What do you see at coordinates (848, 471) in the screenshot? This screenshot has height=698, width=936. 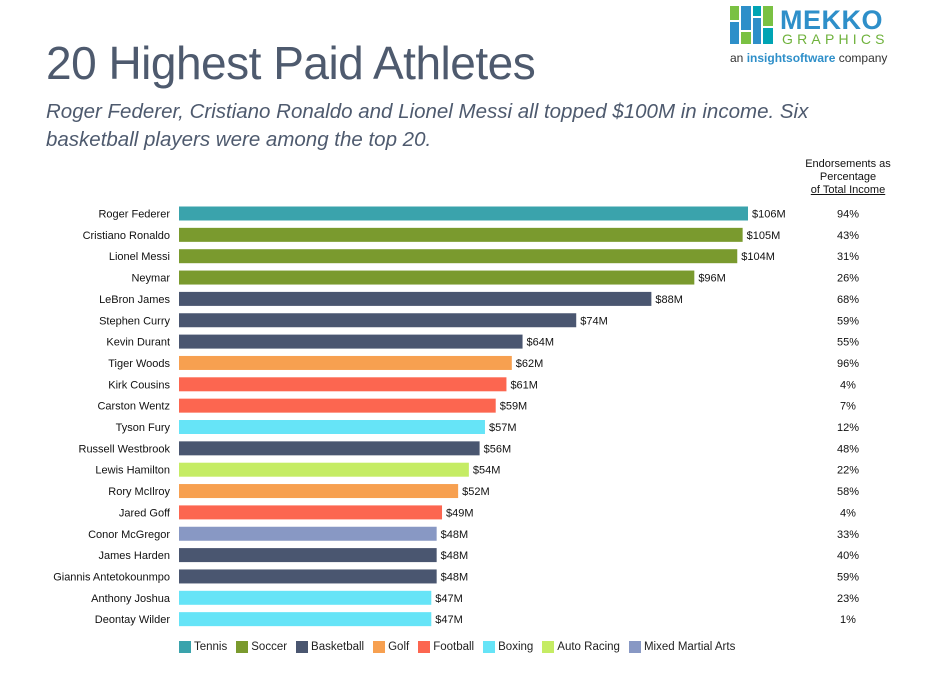 I see `endorsement-percent: 22%` at bounding box center [848, 471].